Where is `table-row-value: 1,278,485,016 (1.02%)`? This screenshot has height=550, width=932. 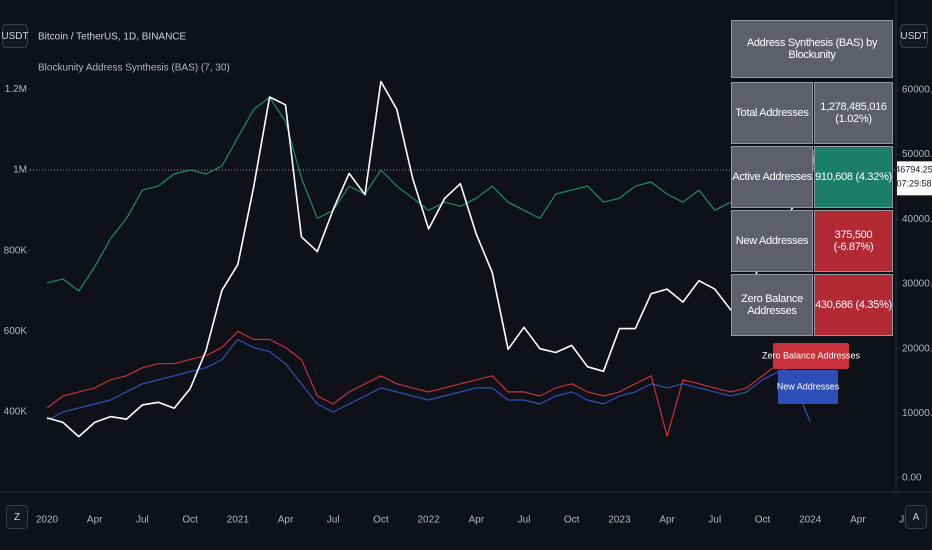 table-row-value: 1,278,485,016 (1.02%) is located at coordinates (853, 113).